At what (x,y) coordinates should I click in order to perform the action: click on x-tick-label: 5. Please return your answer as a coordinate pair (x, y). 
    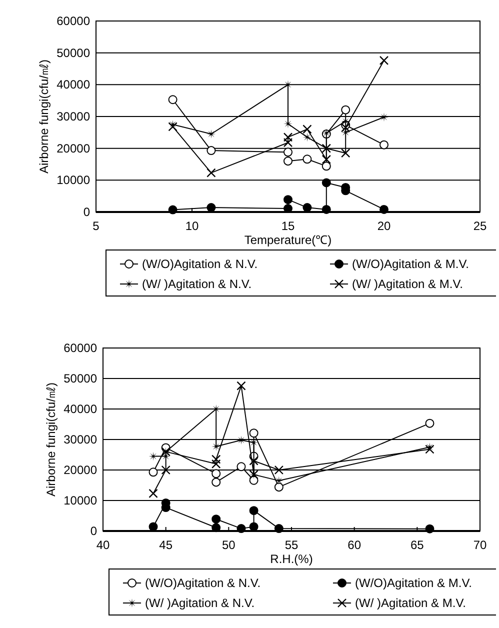
    Looking at the image, I should click on (96, 226).